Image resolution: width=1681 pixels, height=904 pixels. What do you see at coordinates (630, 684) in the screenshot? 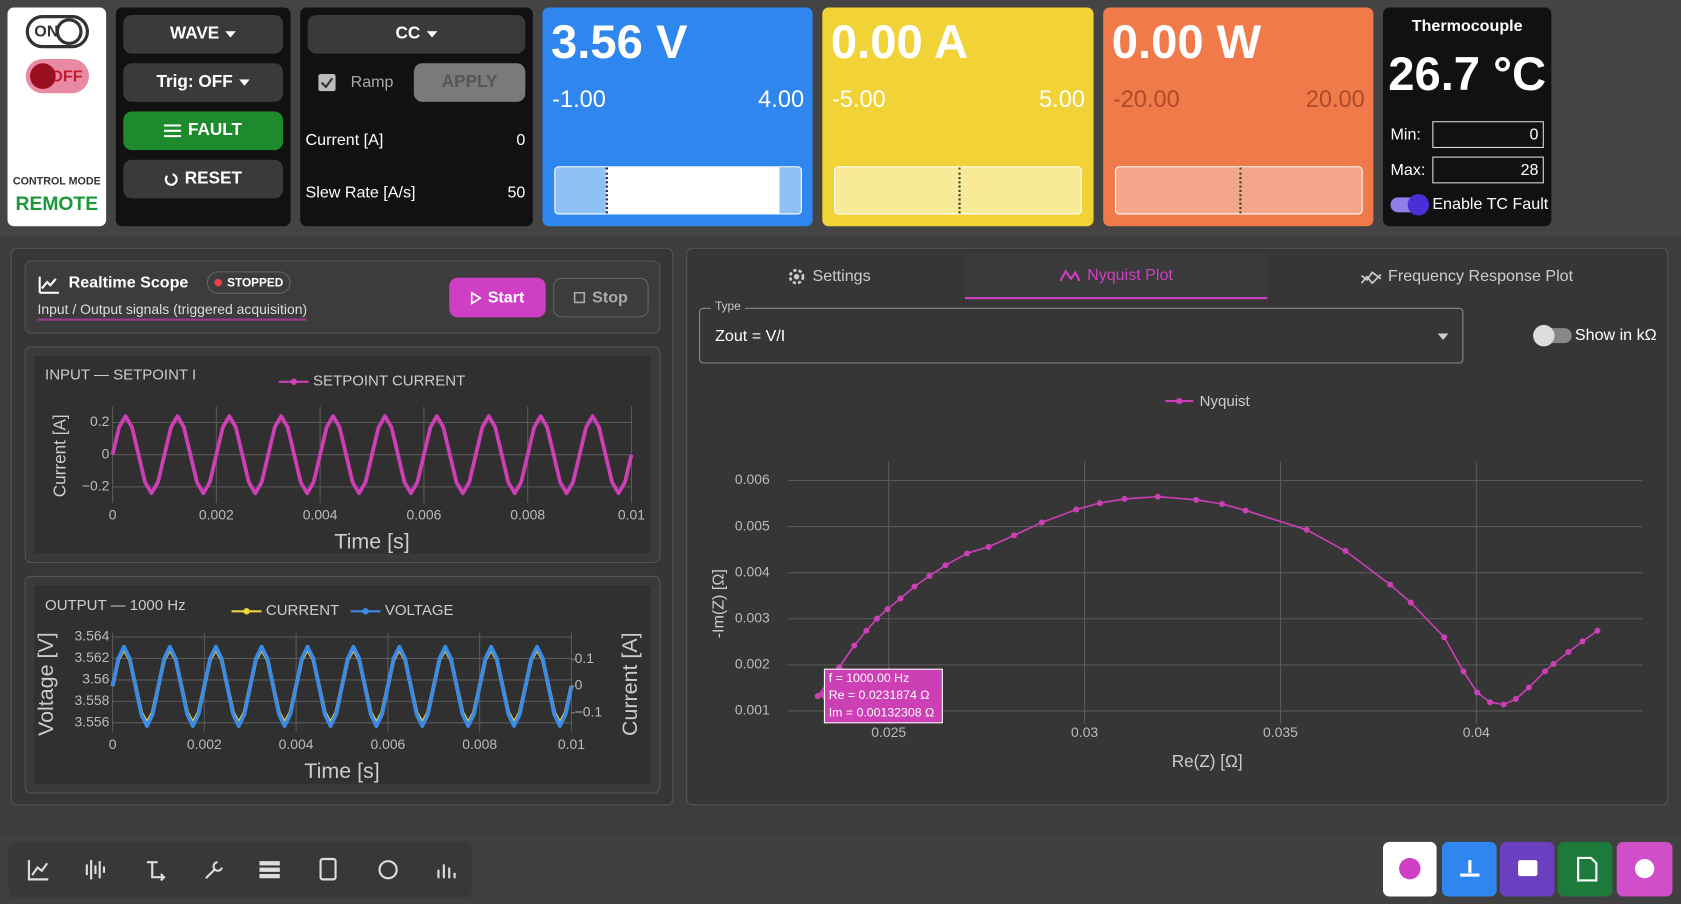
I see `y2-axis-label: Current [A]` at bounding box center [630, 684].